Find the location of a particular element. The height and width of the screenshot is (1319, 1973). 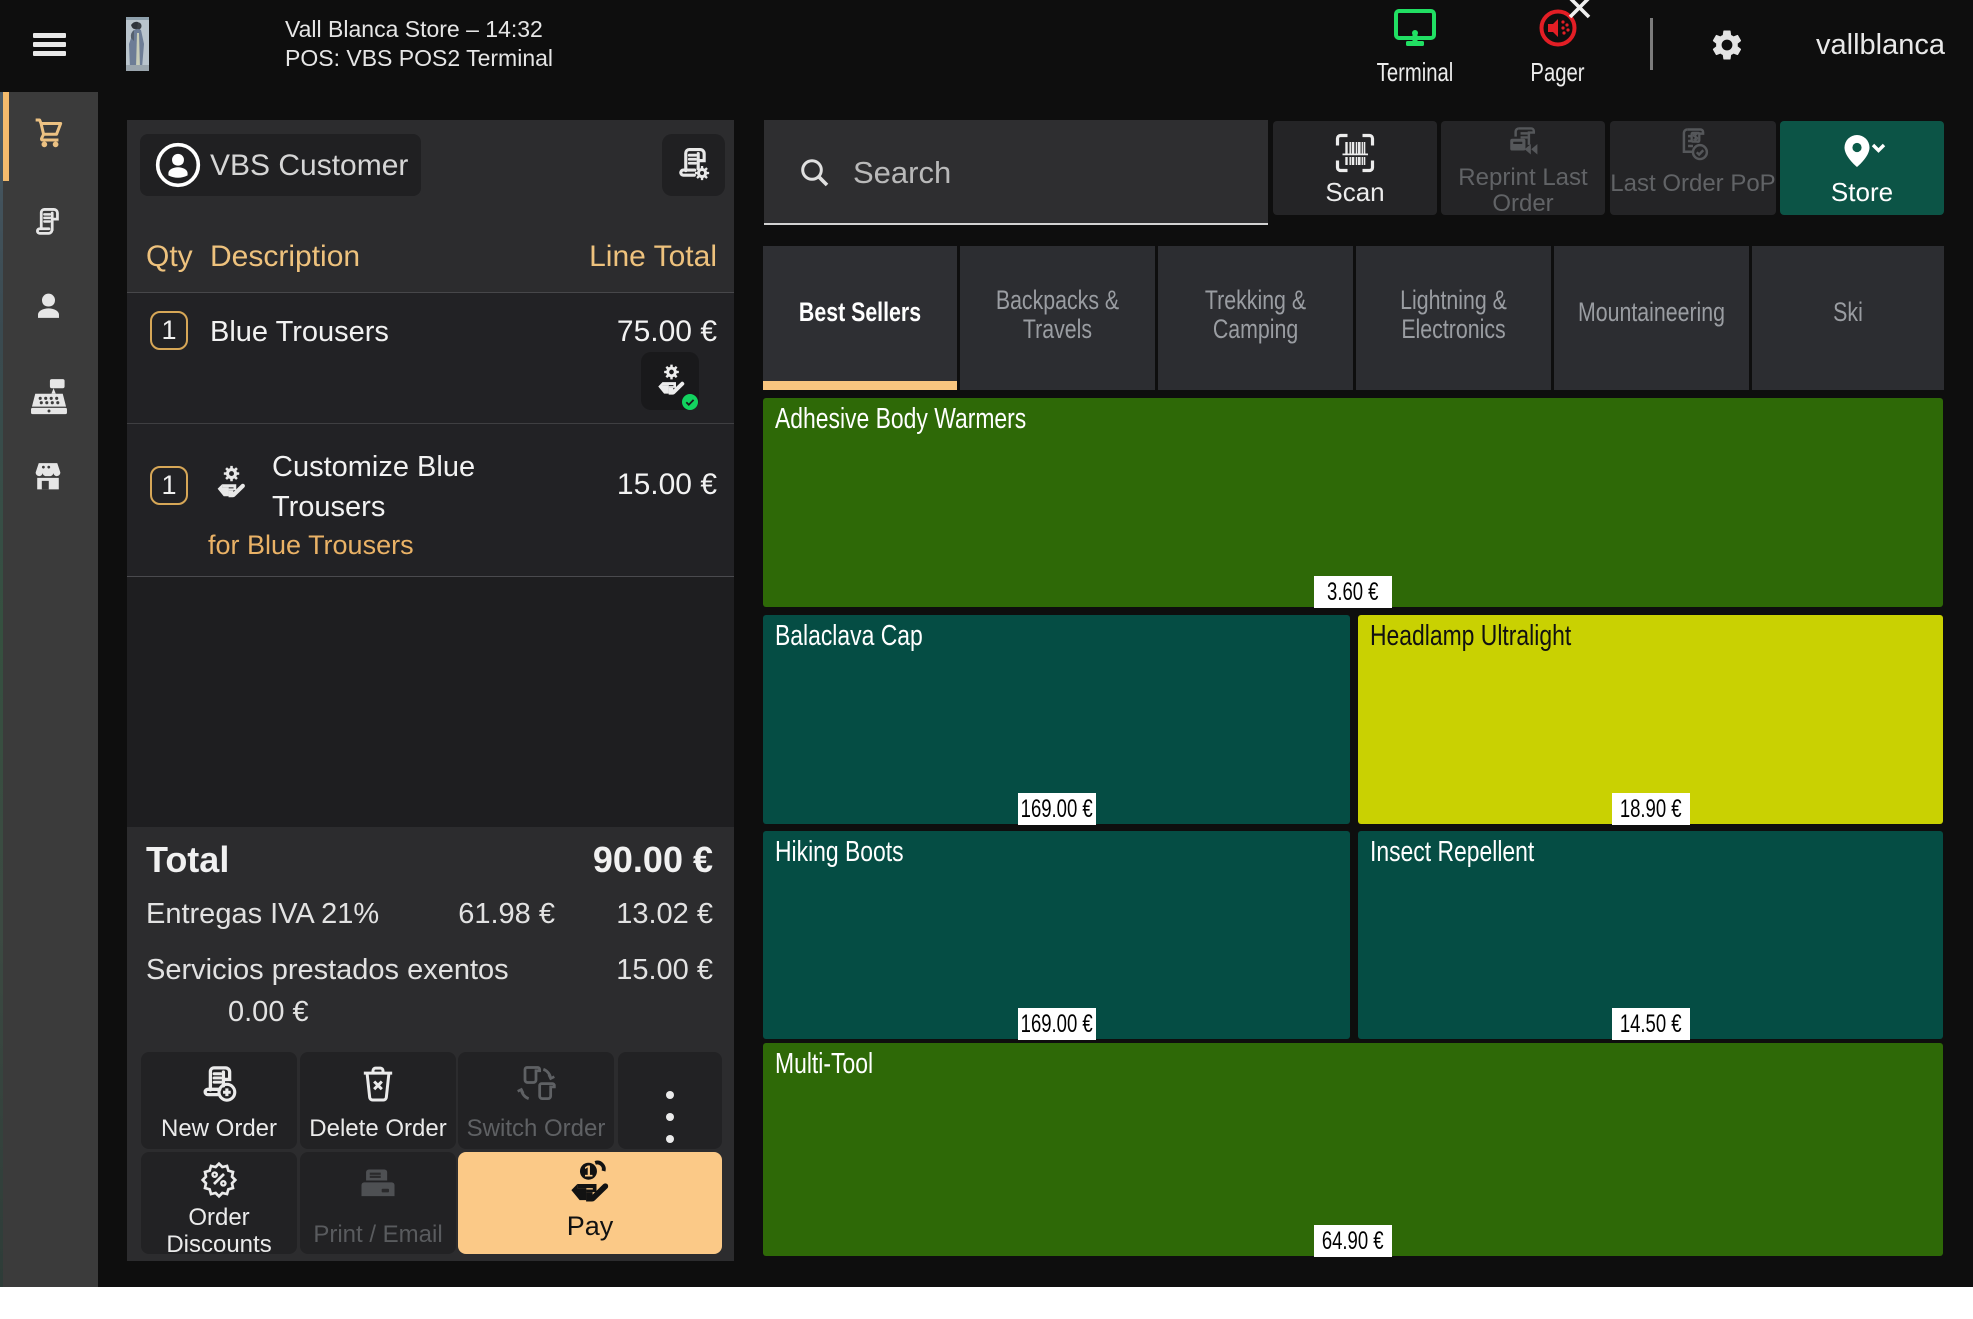

svg-text: 1 is located at coordinates (588, 1172).